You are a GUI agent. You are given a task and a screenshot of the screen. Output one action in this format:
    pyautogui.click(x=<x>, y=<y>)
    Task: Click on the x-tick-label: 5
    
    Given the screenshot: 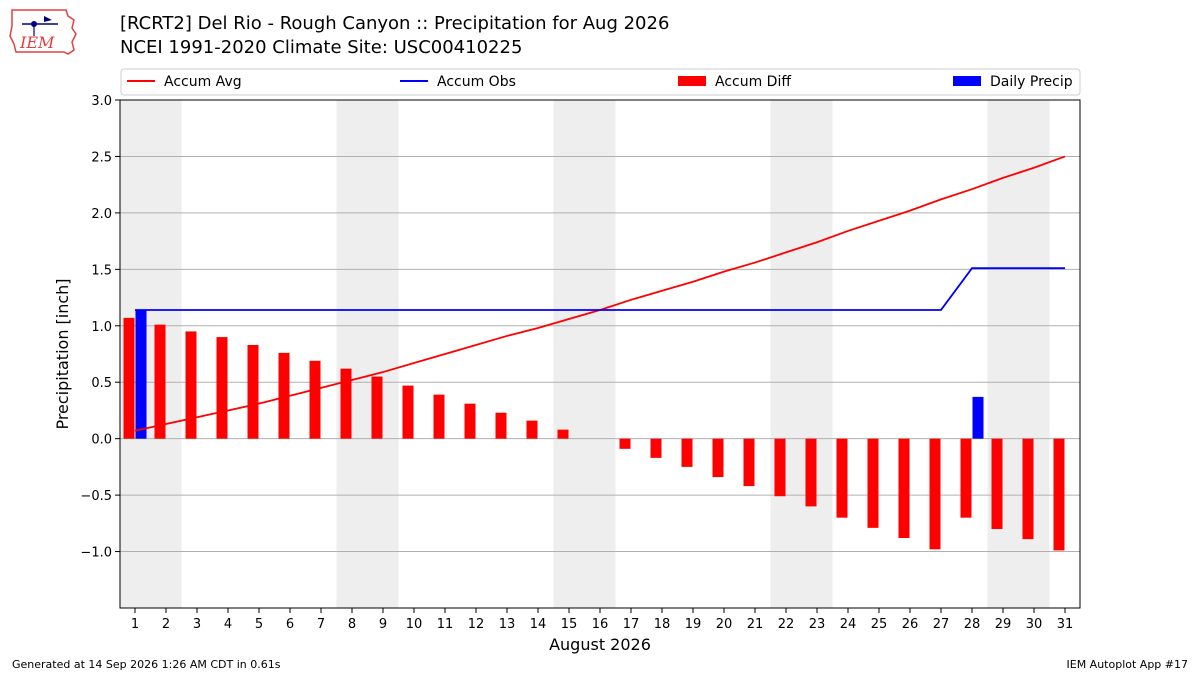 What is the action you would take?
    pyautogui.click(x=259, y=624)
    